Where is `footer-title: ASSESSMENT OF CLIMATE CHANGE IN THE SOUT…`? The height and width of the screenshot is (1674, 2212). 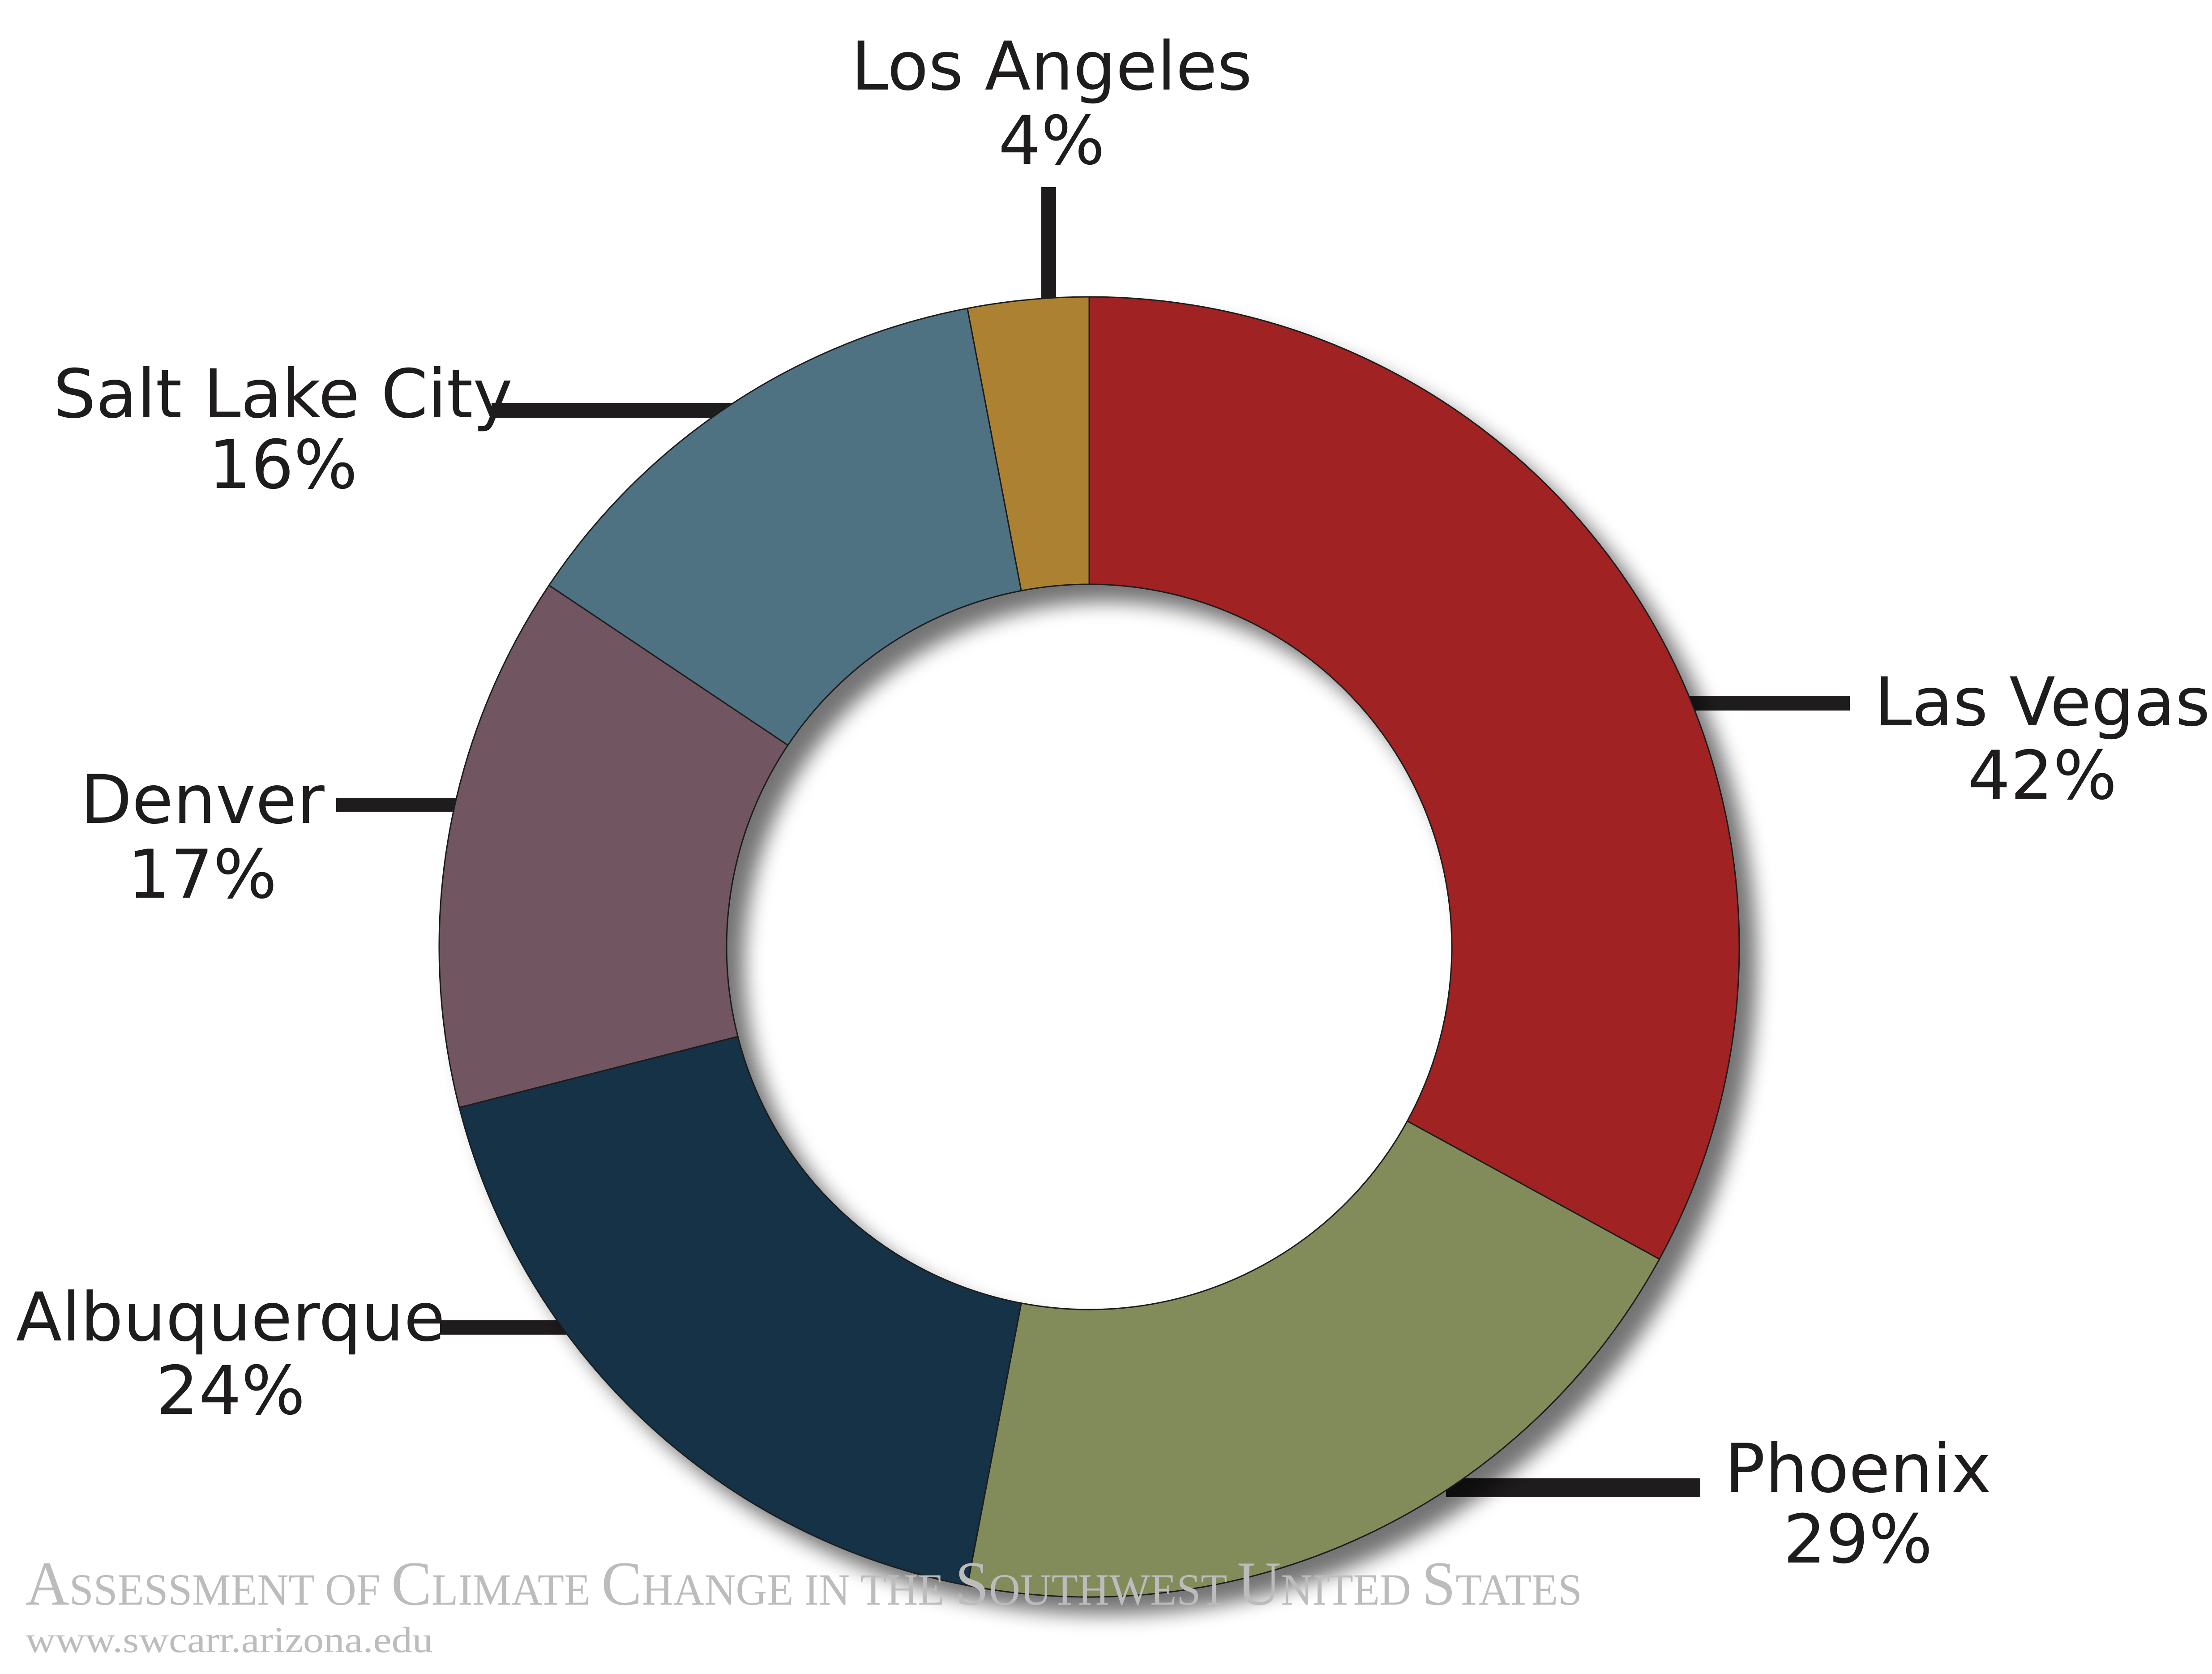
footer-title: ASSESSMENT OF CLIMATE CHANGE IN THE SOUT… is located at coordinates (804, 1583).